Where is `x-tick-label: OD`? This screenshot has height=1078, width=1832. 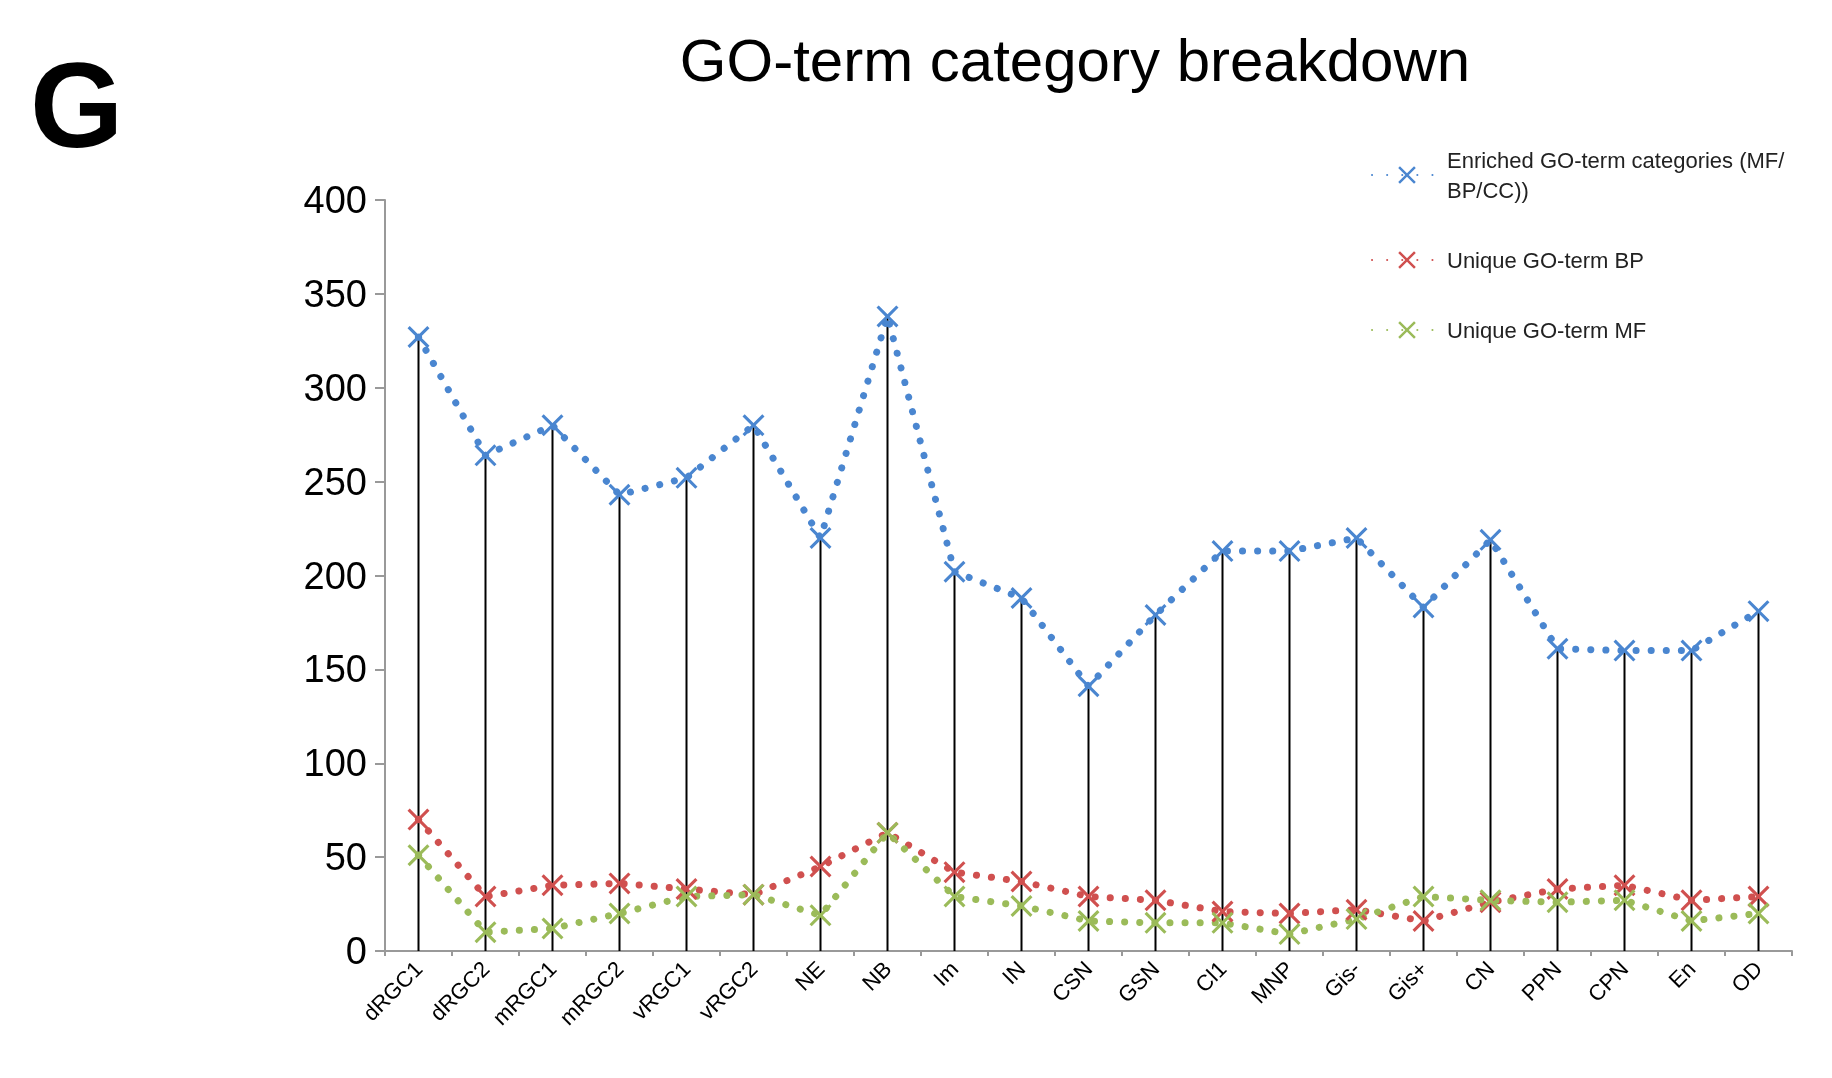
x-tick-label: OD is located at coordinates (1747, 977).